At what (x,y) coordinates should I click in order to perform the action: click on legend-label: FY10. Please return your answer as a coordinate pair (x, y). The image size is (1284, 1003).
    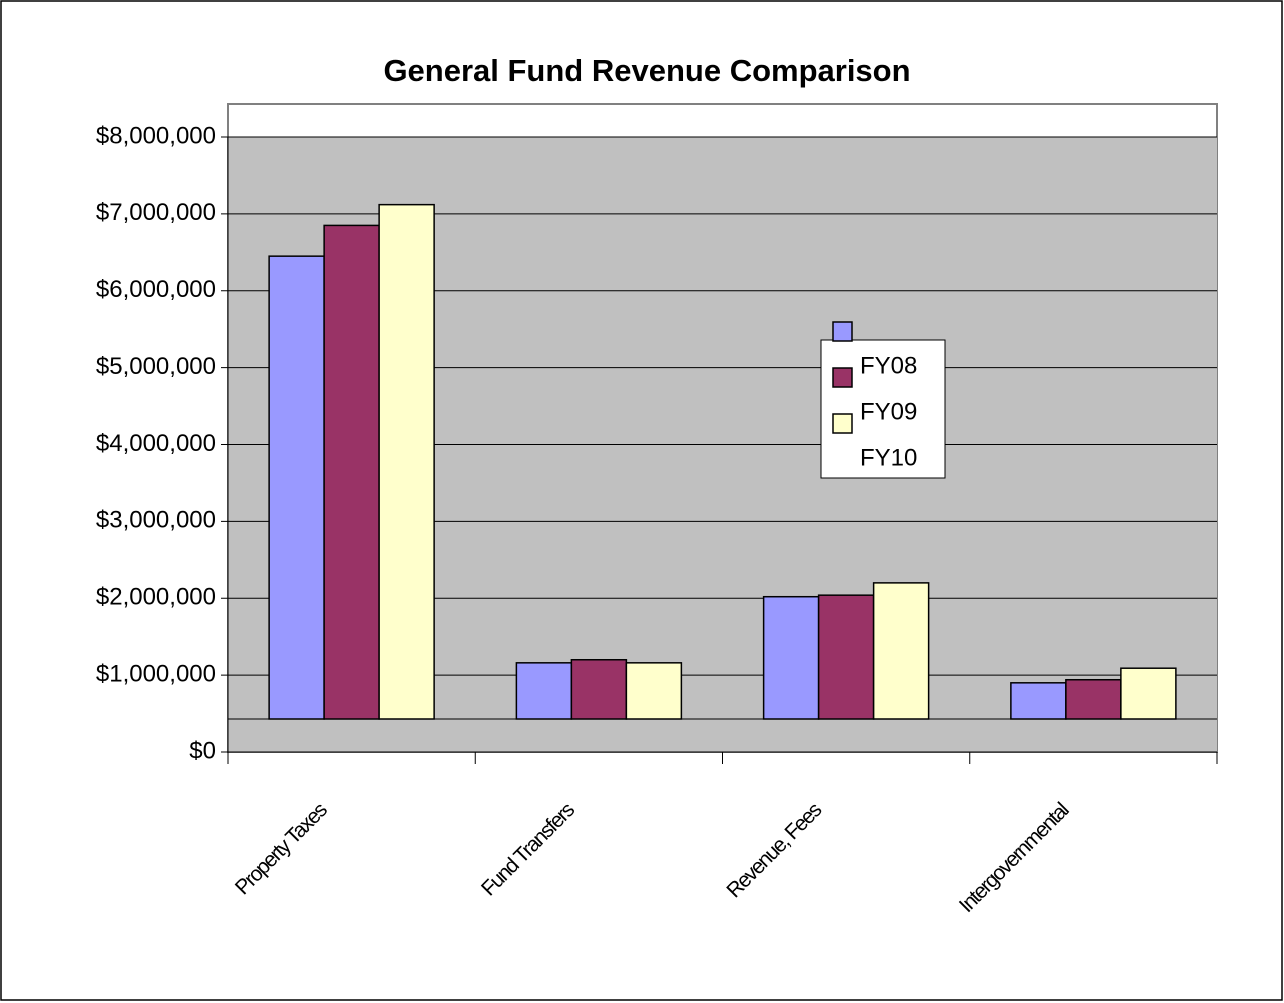
    Looking at the image, I should click on (888, 457).